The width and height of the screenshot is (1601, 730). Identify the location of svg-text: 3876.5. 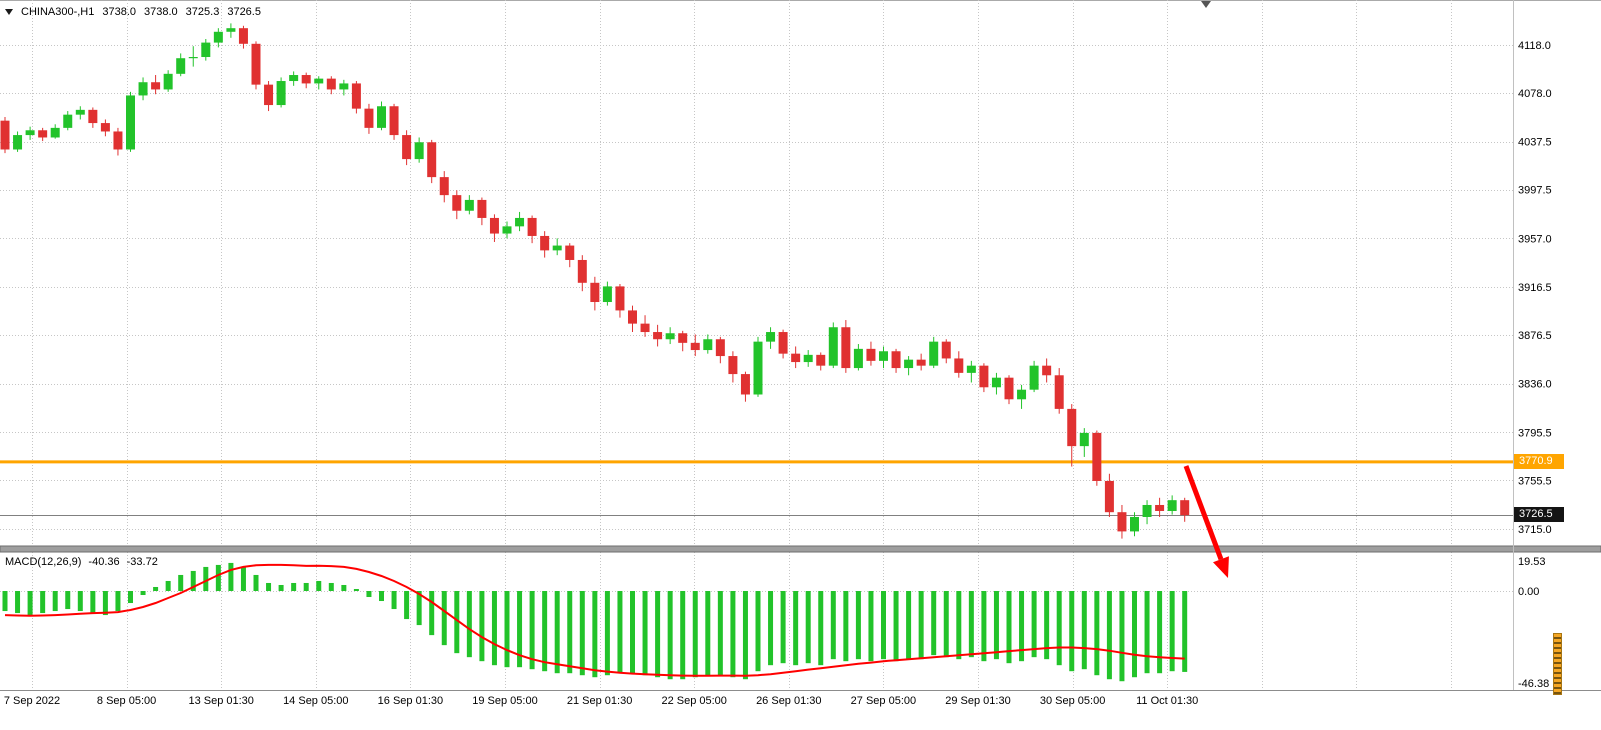
(1535, 336).